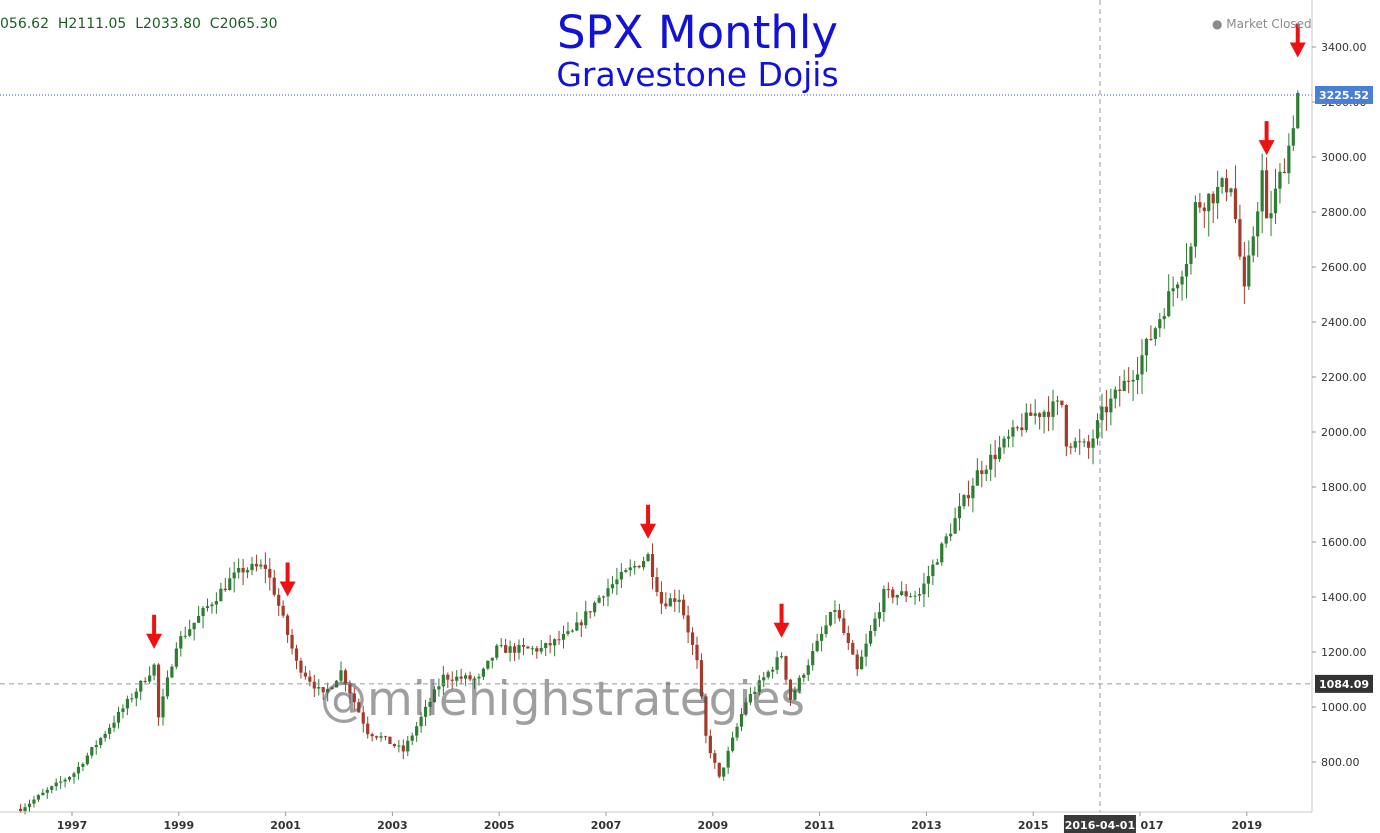  I want to click on market-status: ● Market Closed, so click(1262, 24).